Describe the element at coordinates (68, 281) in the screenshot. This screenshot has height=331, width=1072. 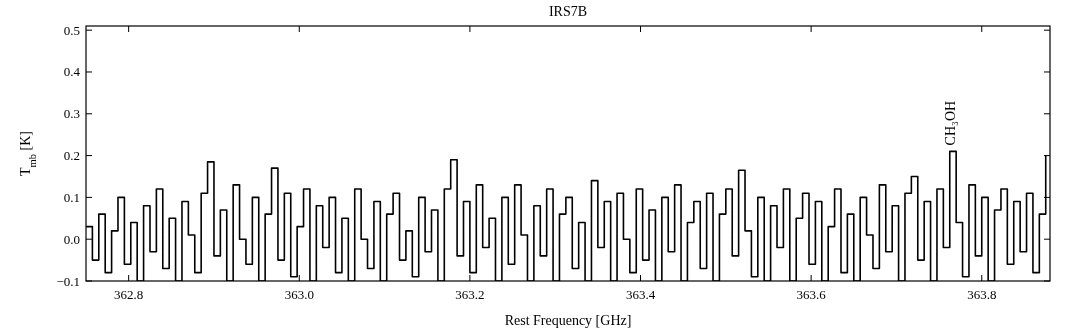
I see `y-tick-label: −0.1` at that location.